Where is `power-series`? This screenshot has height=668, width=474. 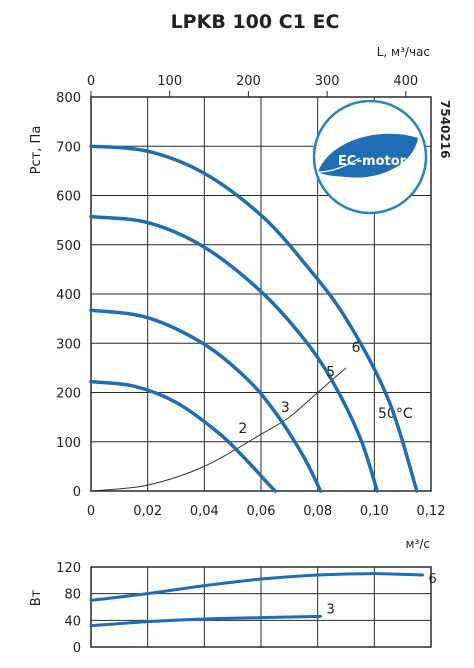
power-series is located at coordinates (256, 600).